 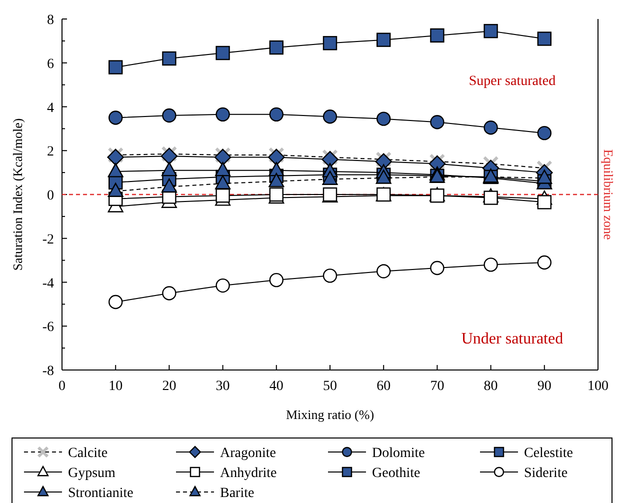 I want to click on x-tick-label: 10, so click(x=115, y=386).